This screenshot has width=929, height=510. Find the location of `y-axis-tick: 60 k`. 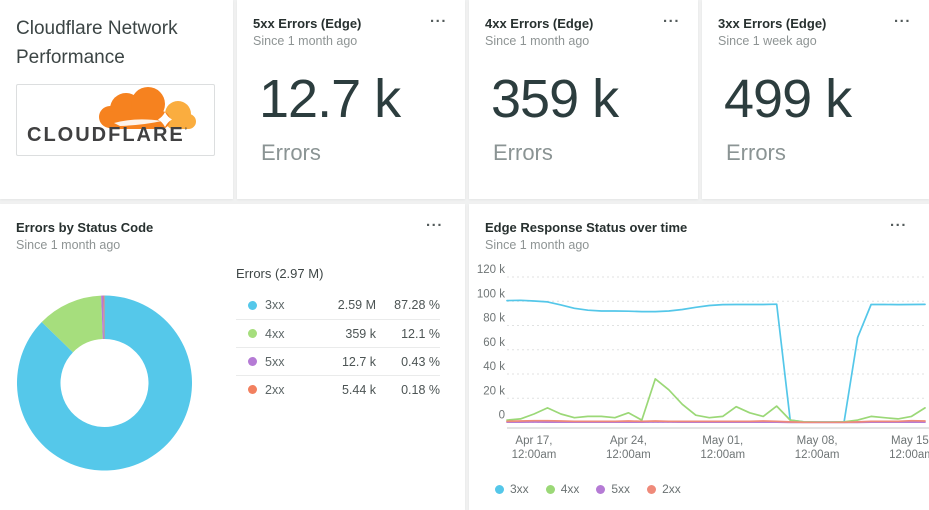

y-axis-tick: 60 k is located at coordinates (494, 343).